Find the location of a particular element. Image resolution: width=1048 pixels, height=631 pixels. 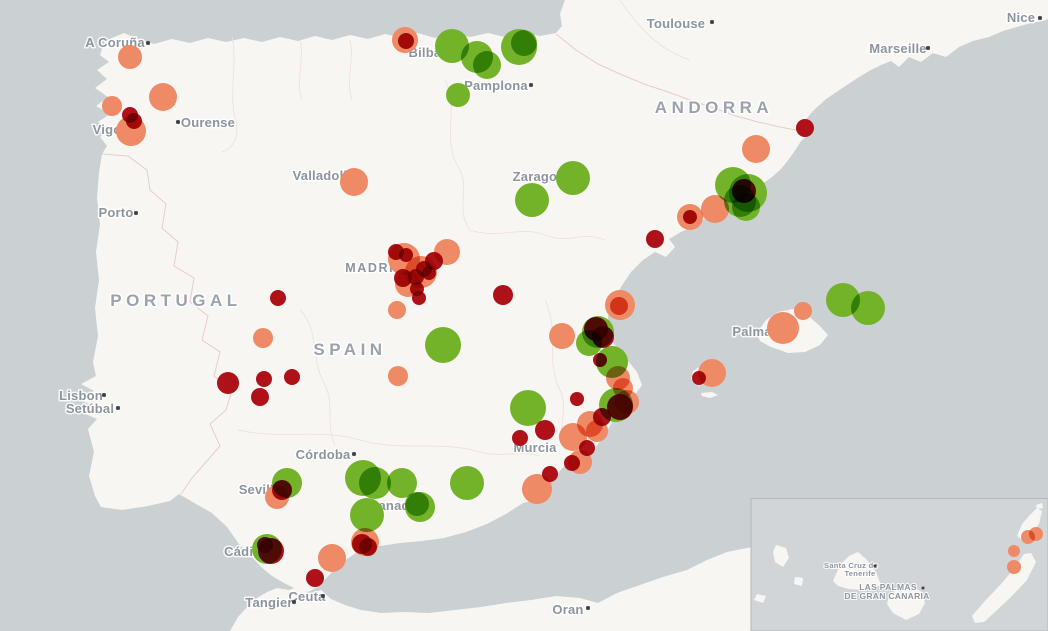

country-label-andorra: ANDORRA is located at coordinates (714, 107).